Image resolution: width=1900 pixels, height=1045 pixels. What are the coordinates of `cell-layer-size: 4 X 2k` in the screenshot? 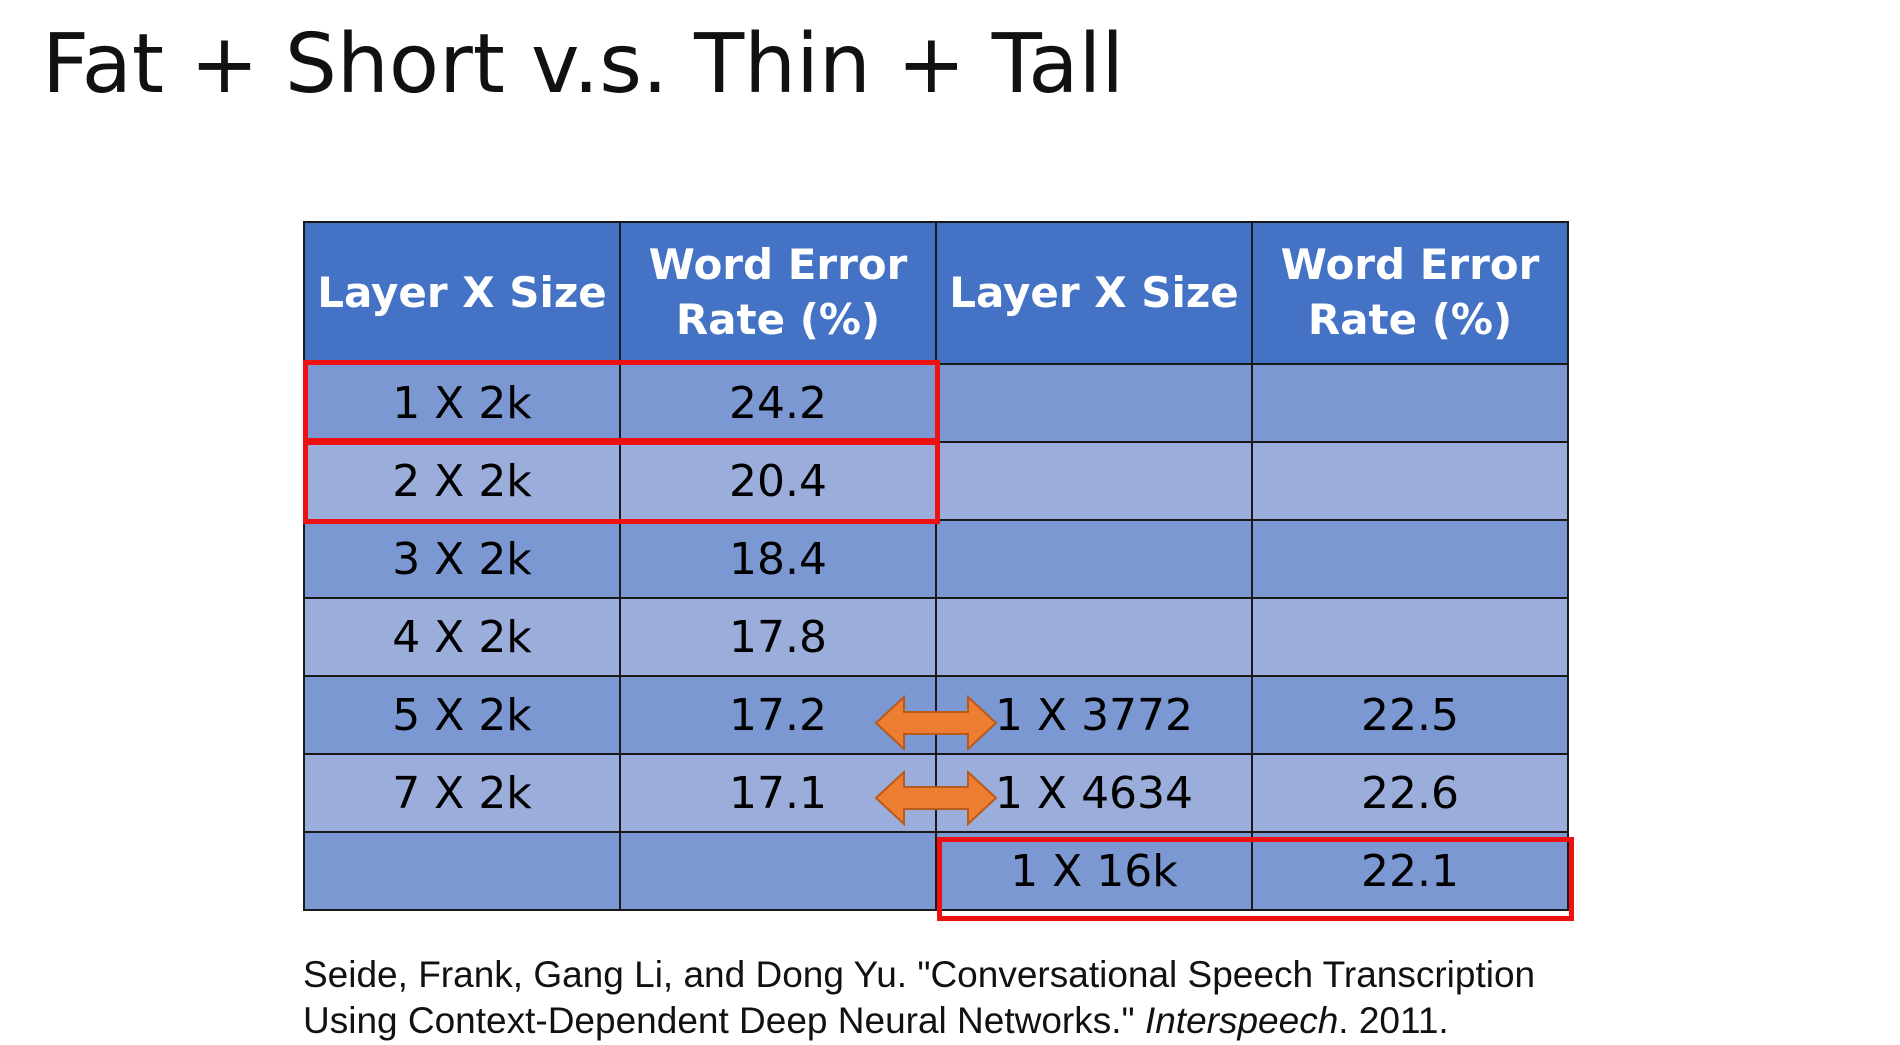 It's located at (462, 637).